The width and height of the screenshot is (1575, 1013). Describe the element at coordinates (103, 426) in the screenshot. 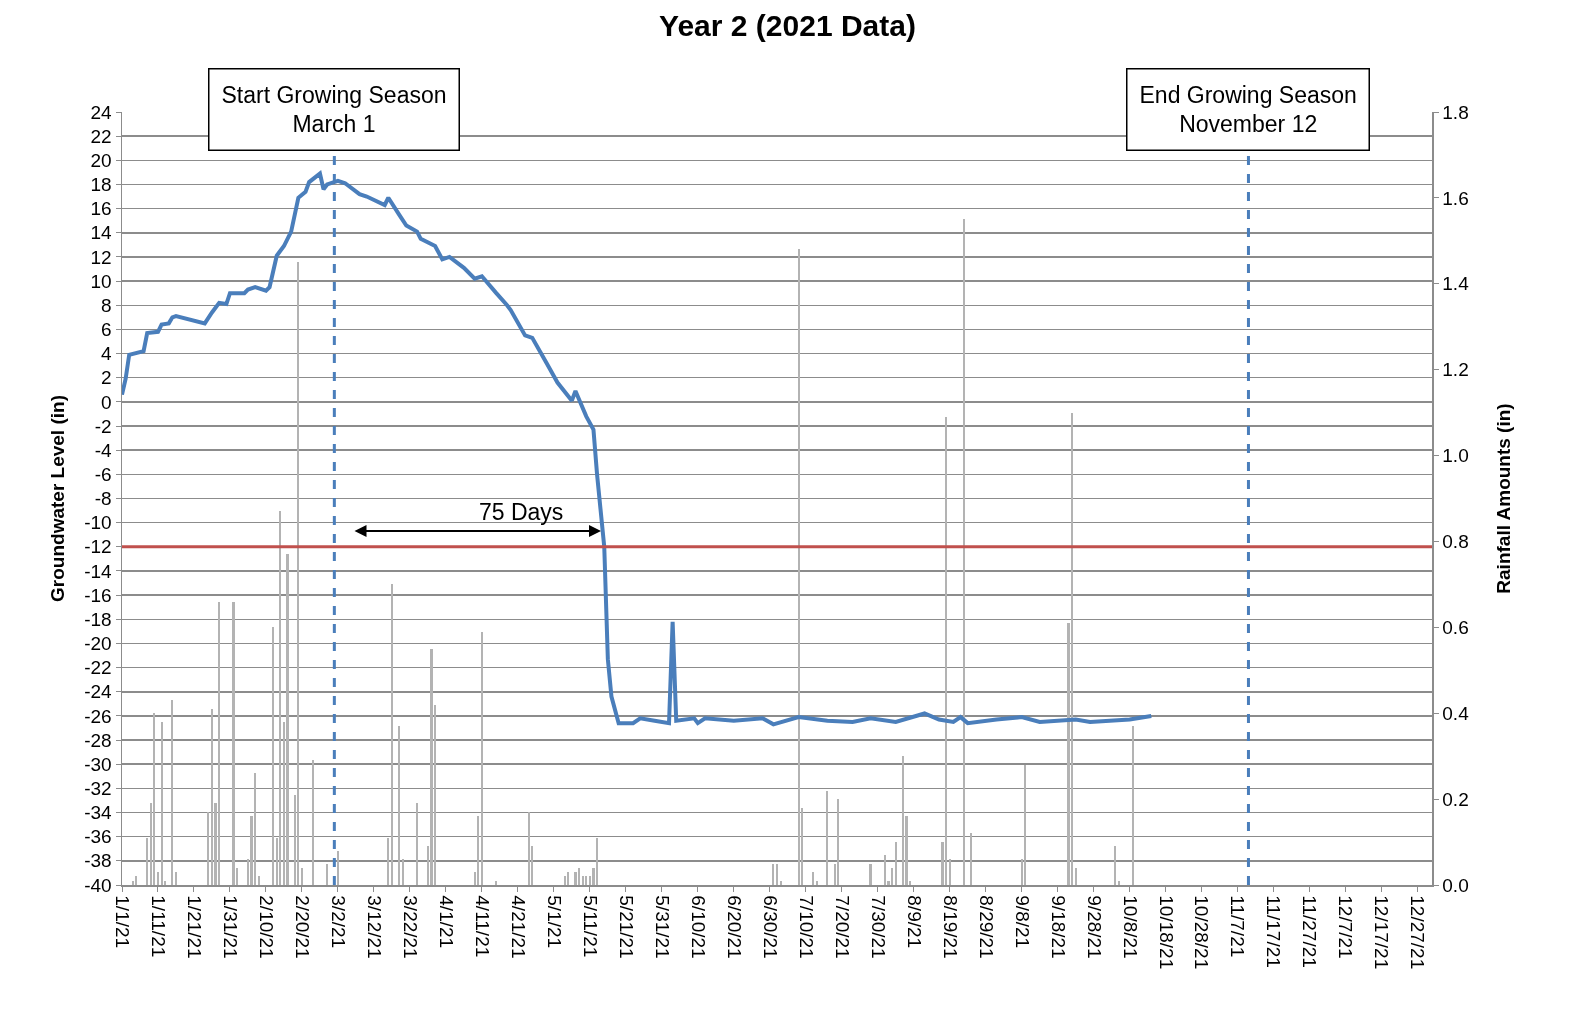

I see `y-tick-label: -2` at that location.